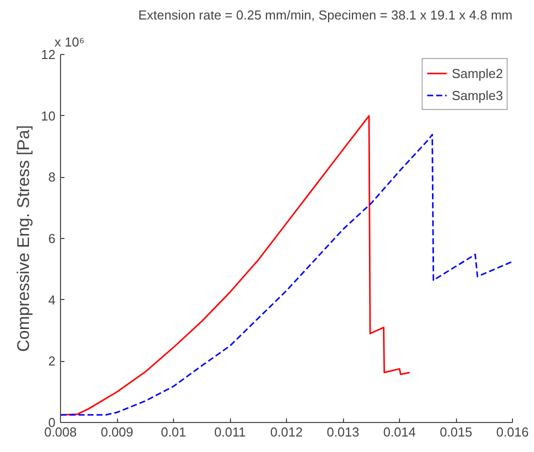 This screenshot has height=452, width=534. Describe the element at coordinates (69, 42) in the screenshot. I see `text: x 10⁶` at that location.